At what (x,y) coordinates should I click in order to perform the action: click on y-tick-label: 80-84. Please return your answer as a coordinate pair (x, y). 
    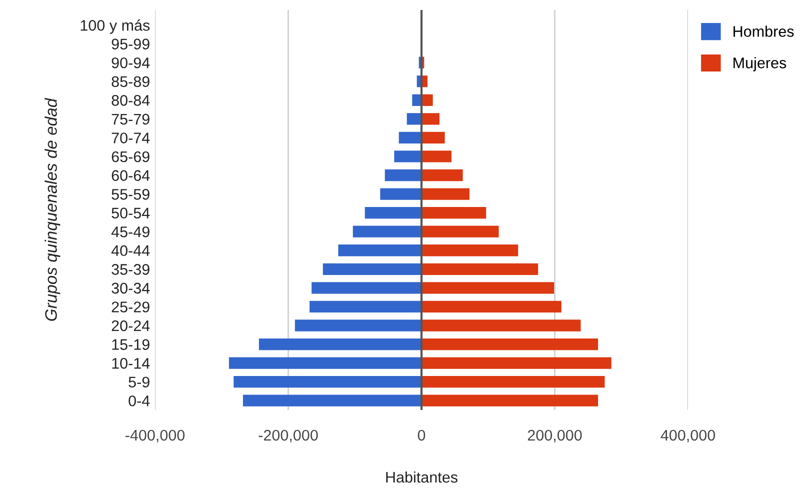
    Looking at the image, I should click on (131, 100).